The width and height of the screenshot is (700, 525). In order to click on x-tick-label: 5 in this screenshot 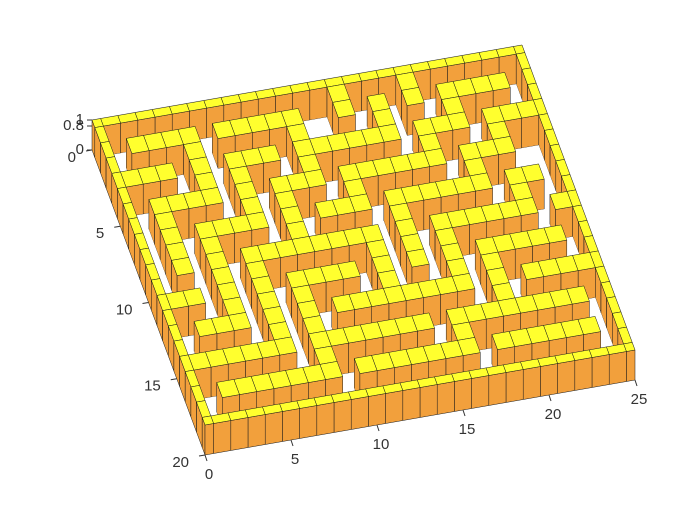, I will do `click(295, 459)`.